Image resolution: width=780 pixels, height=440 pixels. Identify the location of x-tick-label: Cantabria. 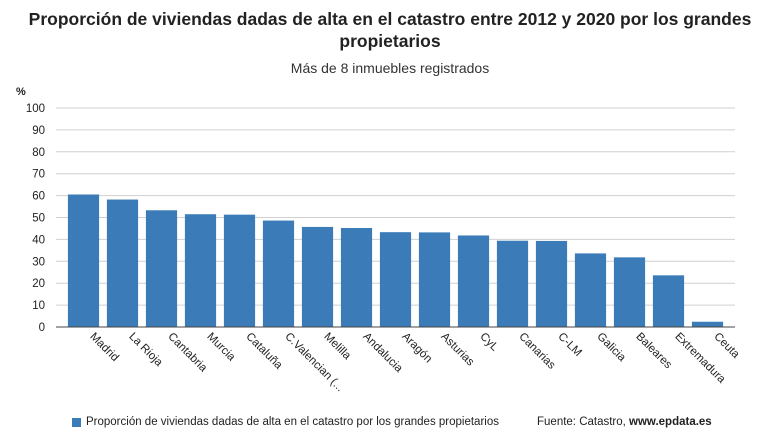
(187, 353).